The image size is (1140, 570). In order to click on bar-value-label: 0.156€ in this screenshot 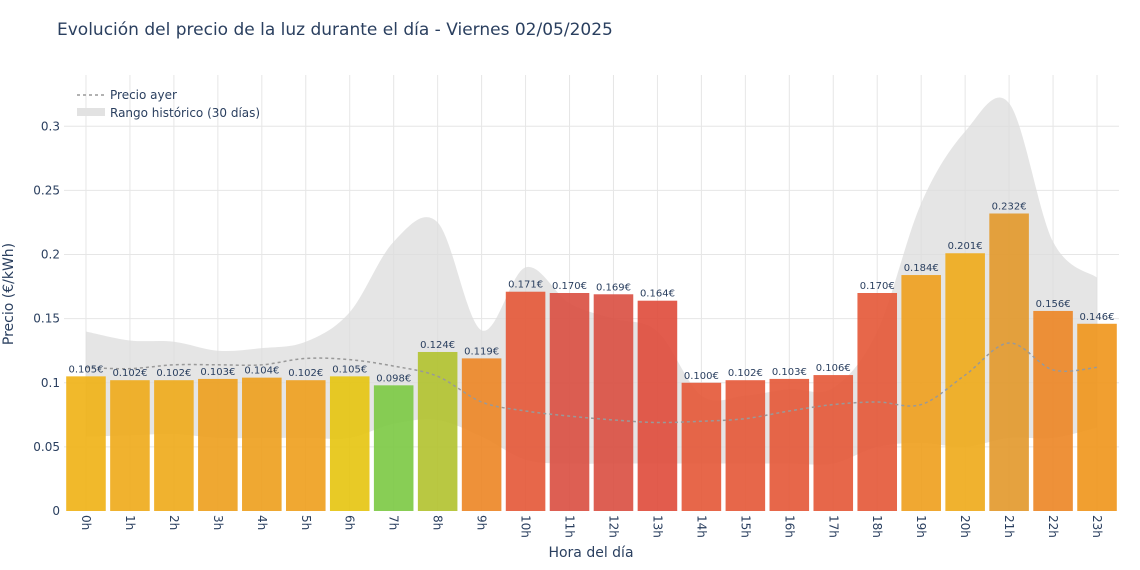, I will do `click(1053, 304)`.